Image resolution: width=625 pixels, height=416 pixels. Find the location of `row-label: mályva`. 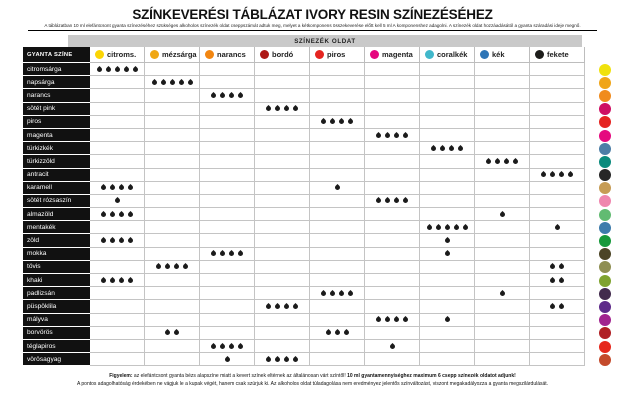

row-label: mályva is located at coordinates (56, 320).